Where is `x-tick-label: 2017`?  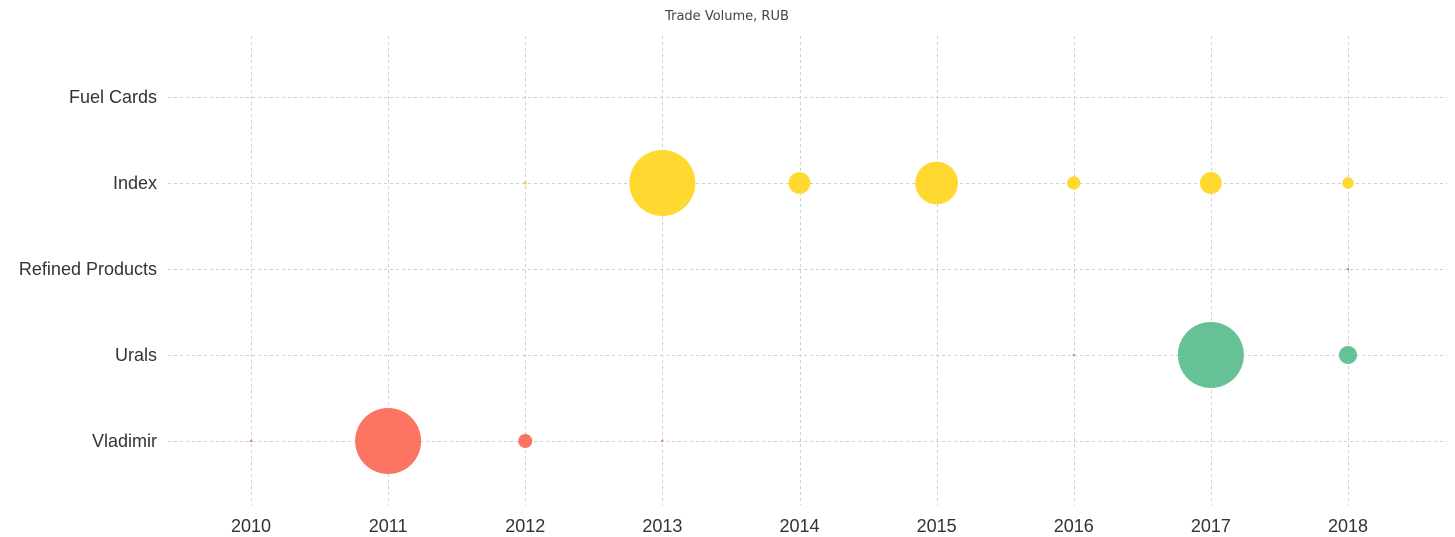
x-tick-label: 2017 is located at coordinates (1211, 526).